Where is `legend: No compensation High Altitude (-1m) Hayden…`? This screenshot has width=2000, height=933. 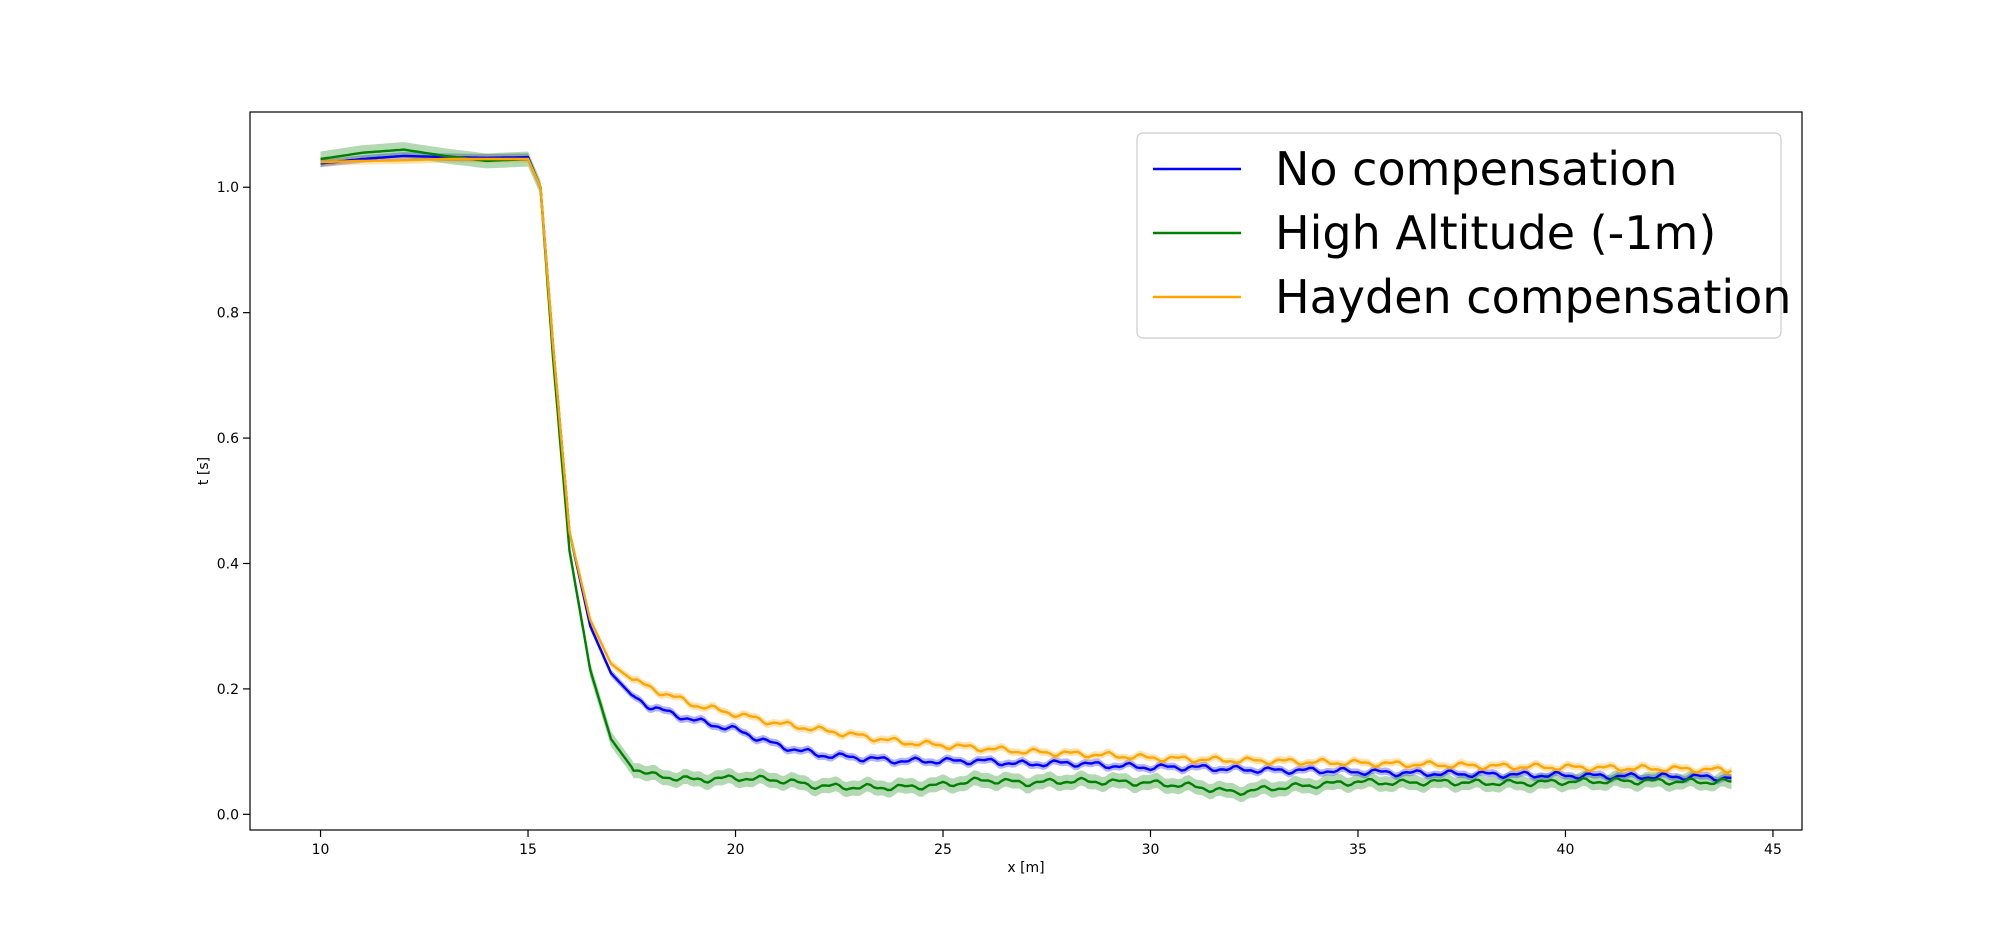 legend: No compensation High Altitude (-1m) Hayden… is located at coordinates (1463, 235).